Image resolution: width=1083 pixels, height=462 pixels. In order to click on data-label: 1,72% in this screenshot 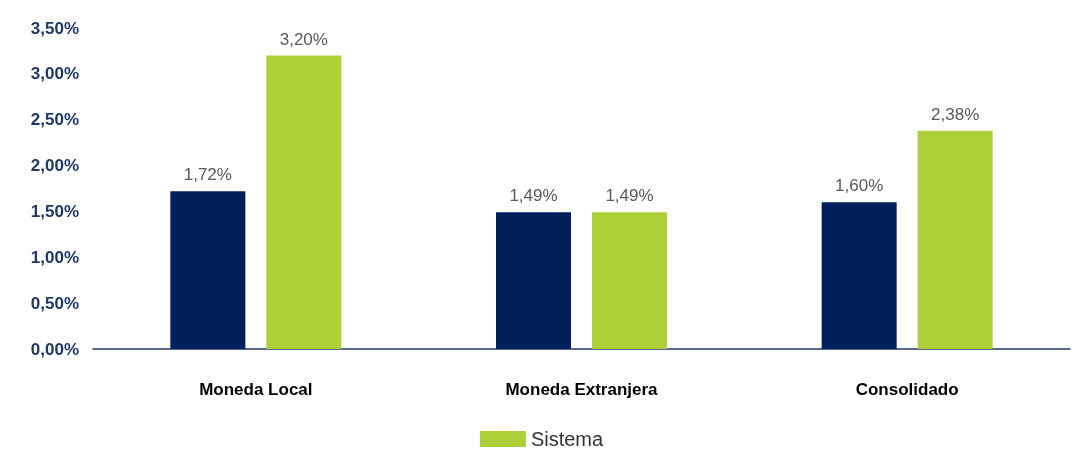, I will do `click(207, 175)`.